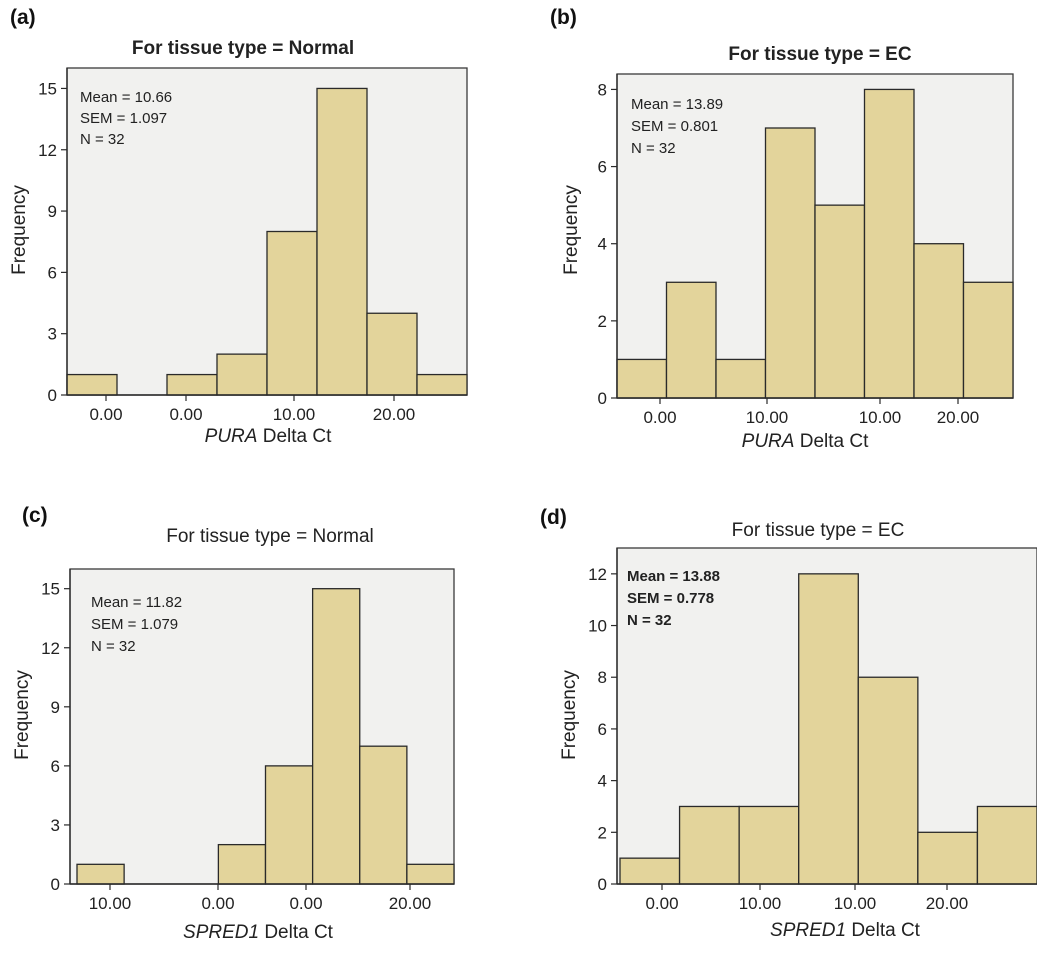 The image size is (1037, 955). I want to click on stat-sem: SEM = 1.097, so click(123, 118).